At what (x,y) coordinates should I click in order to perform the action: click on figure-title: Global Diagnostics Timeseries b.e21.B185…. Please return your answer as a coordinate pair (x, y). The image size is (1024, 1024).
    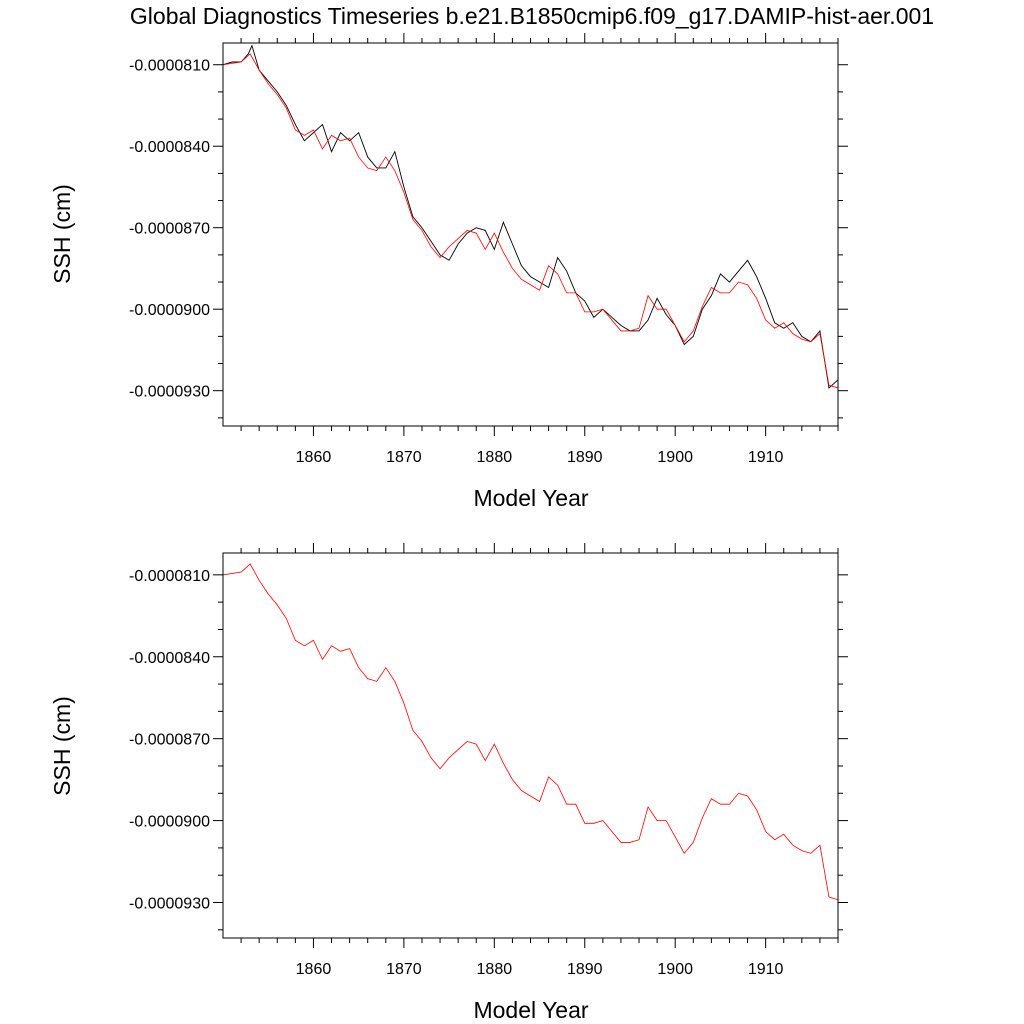
    Looking at the image, I should click on (532, 16).